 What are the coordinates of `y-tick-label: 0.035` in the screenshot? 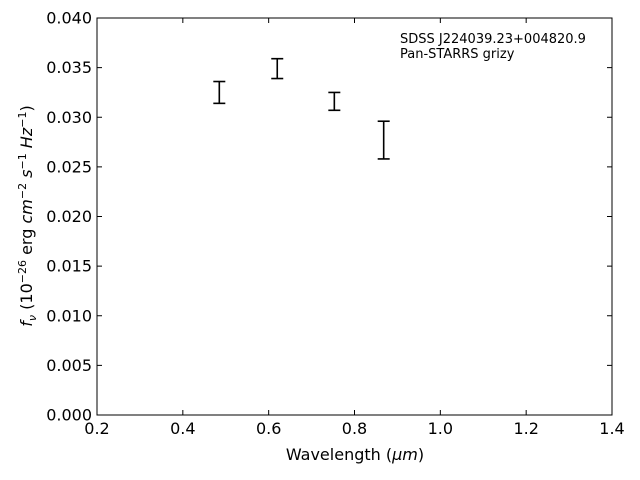 It's located at (69, 67).